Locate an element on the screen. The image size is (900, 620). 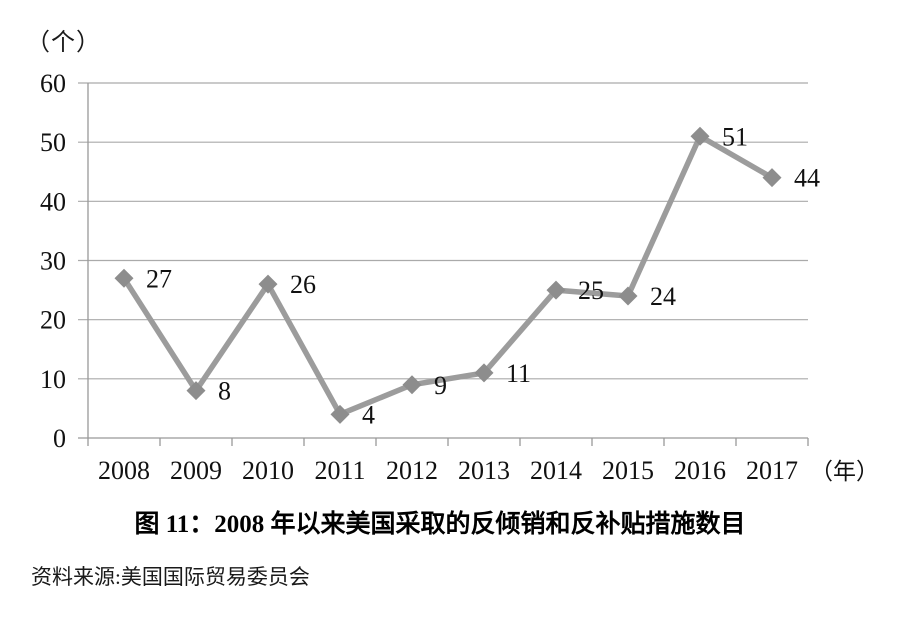
data-point-label: 9 is located at coordinates (440, 385).